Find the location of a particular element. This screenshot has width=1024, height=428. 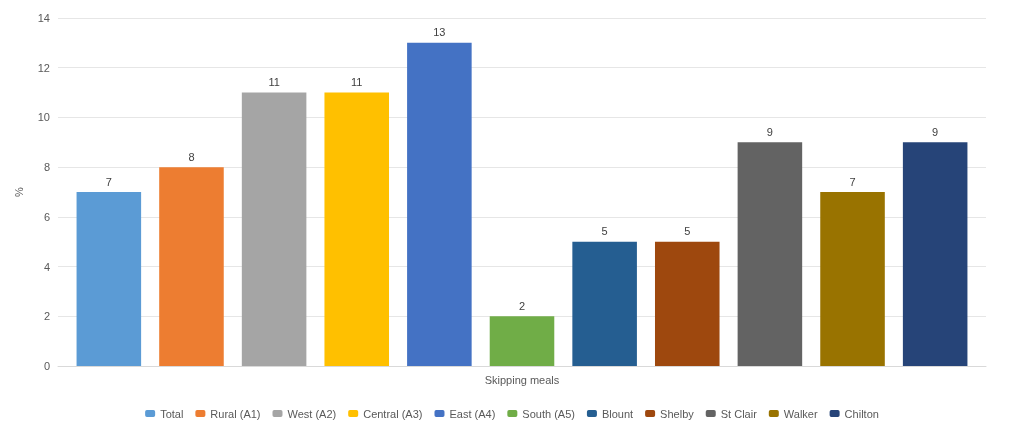

legend-label: Shelby is located at coordinates (677, 413).